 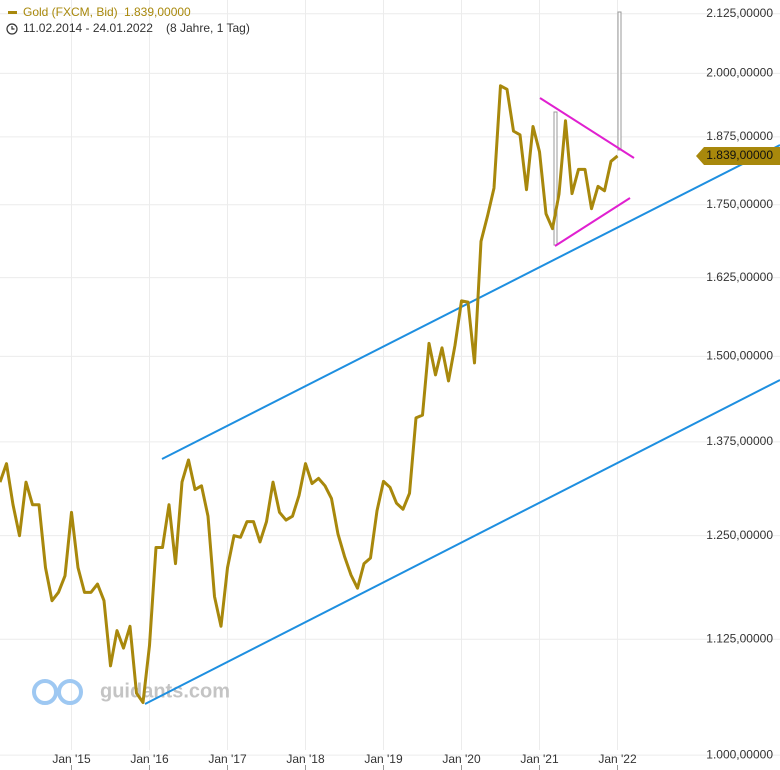 What do you see at coordinates (739, 204) in the screenshot?
I see `y-tick-label: 1.750,00000` at bounding box center [739, 204].